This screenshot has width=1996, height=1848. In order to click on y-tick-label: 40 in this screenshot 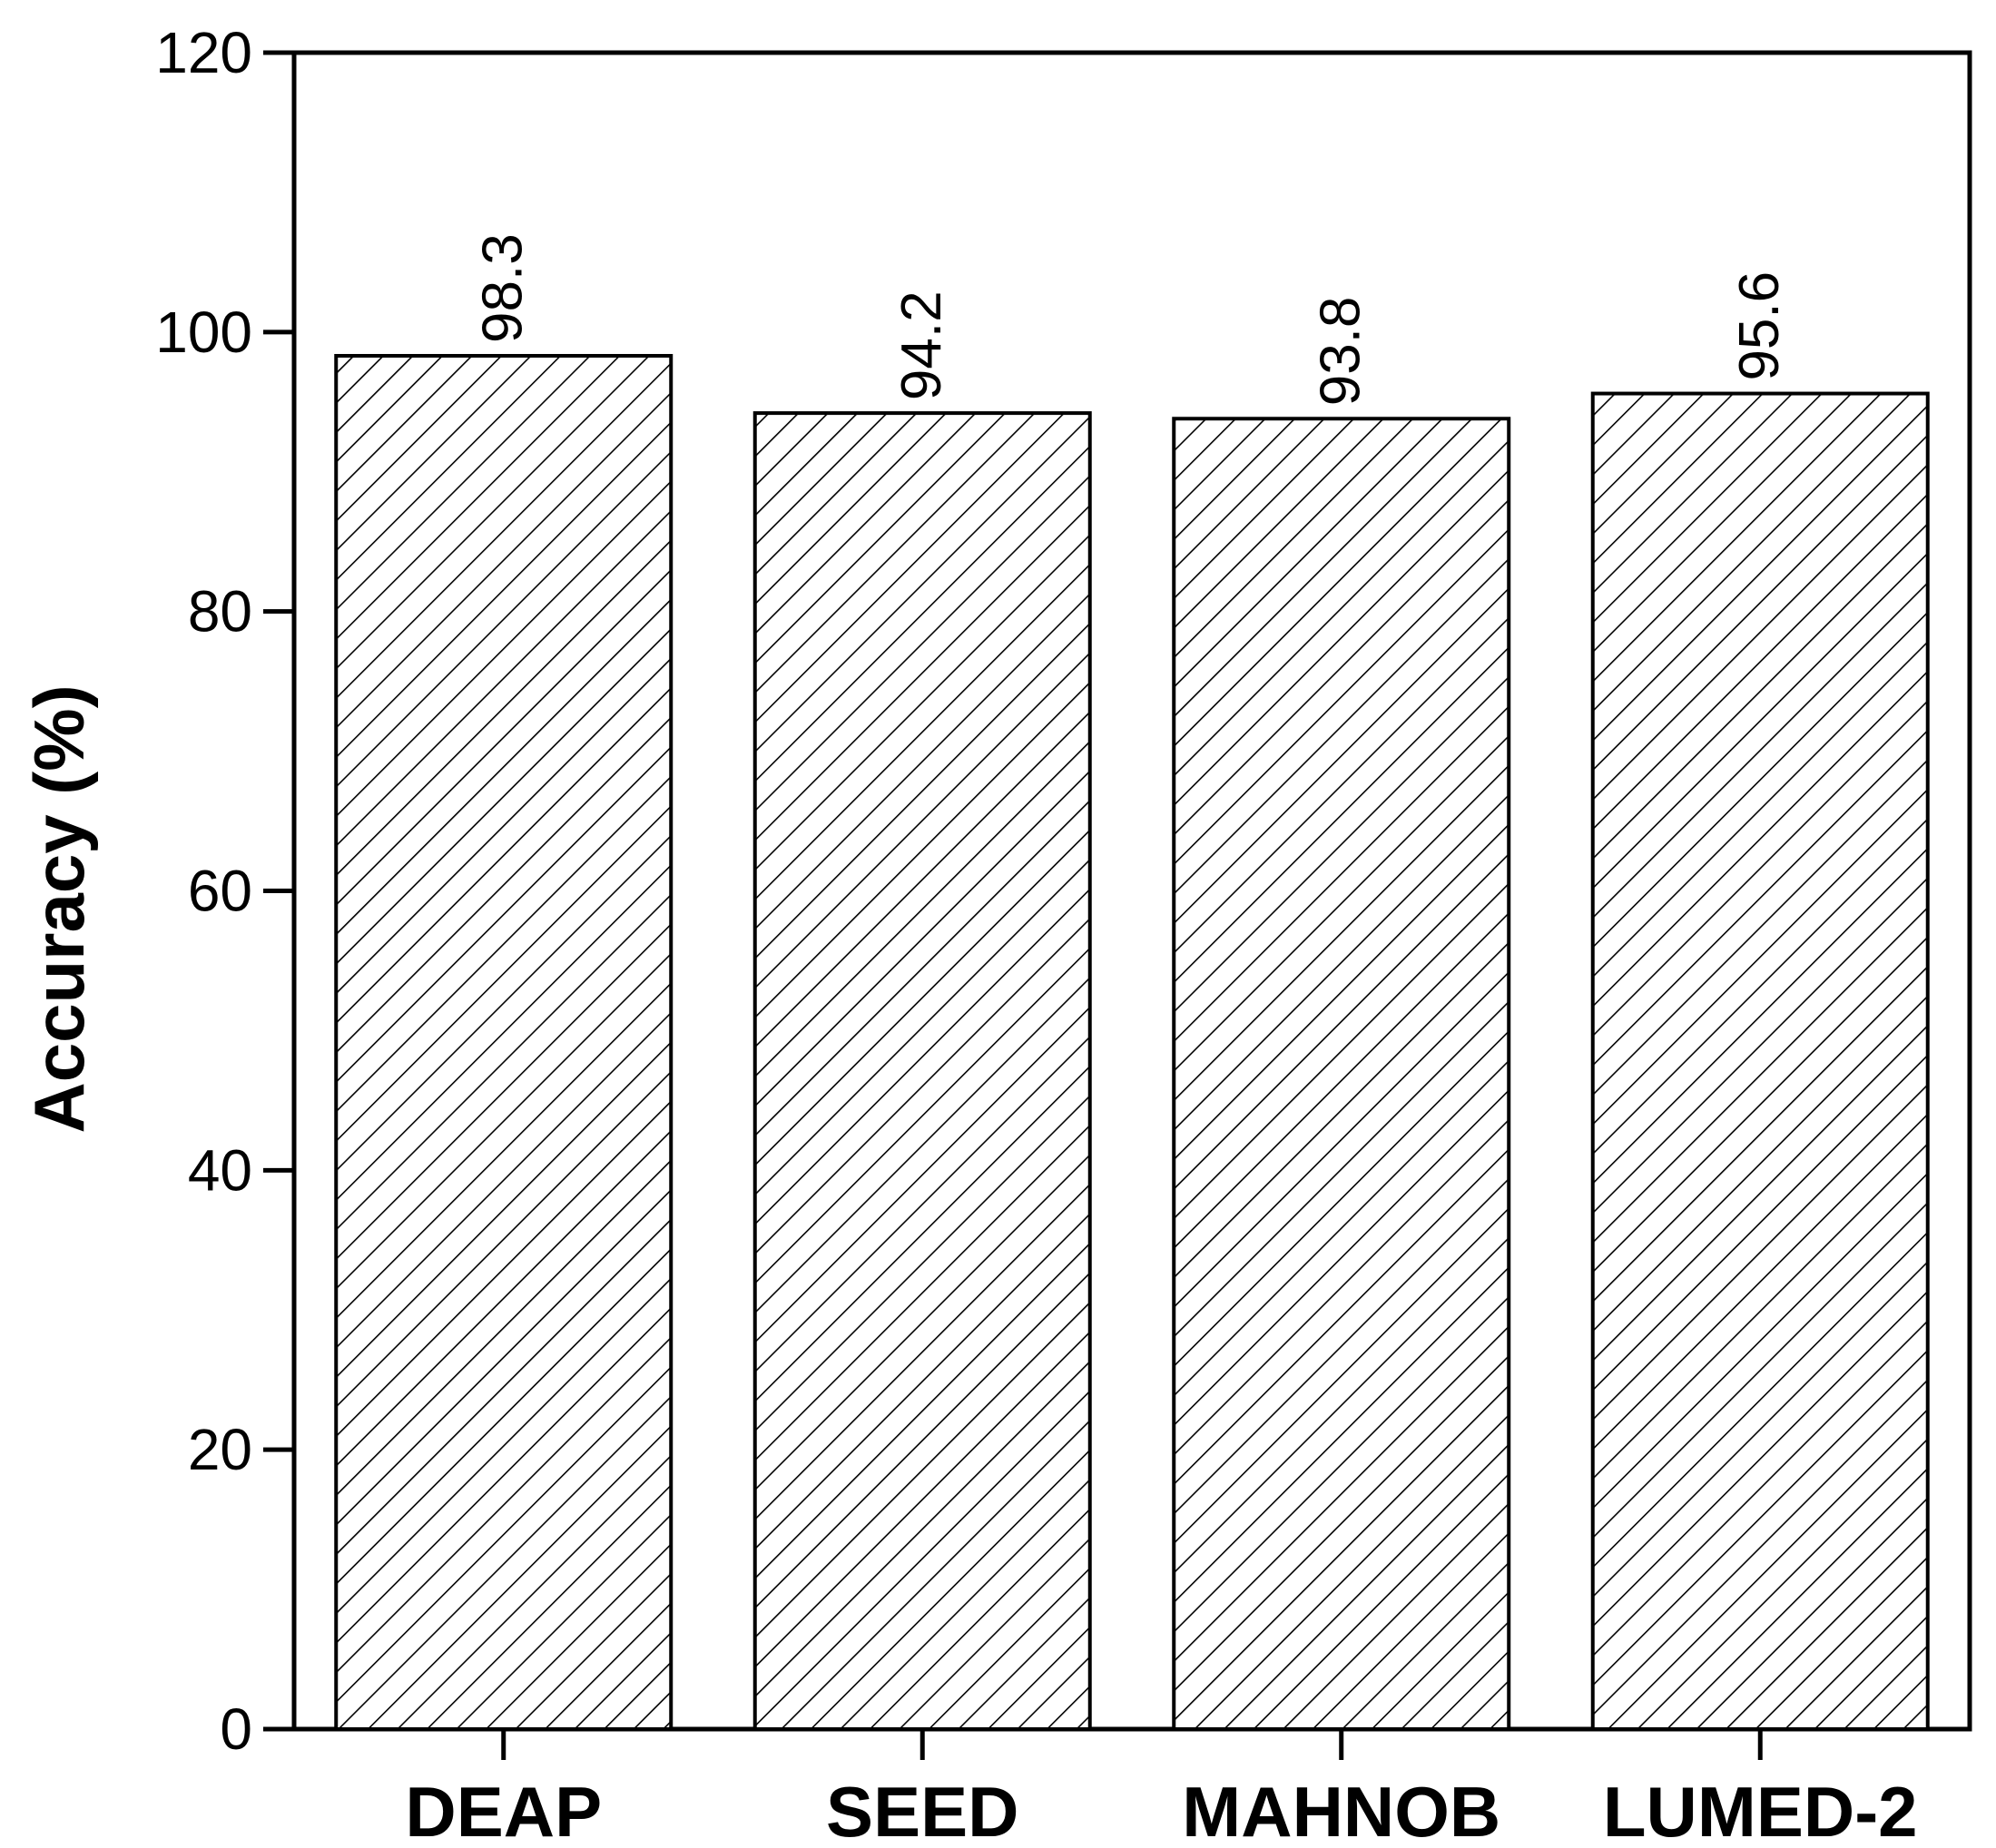, I will do `click(220, 1170)`.